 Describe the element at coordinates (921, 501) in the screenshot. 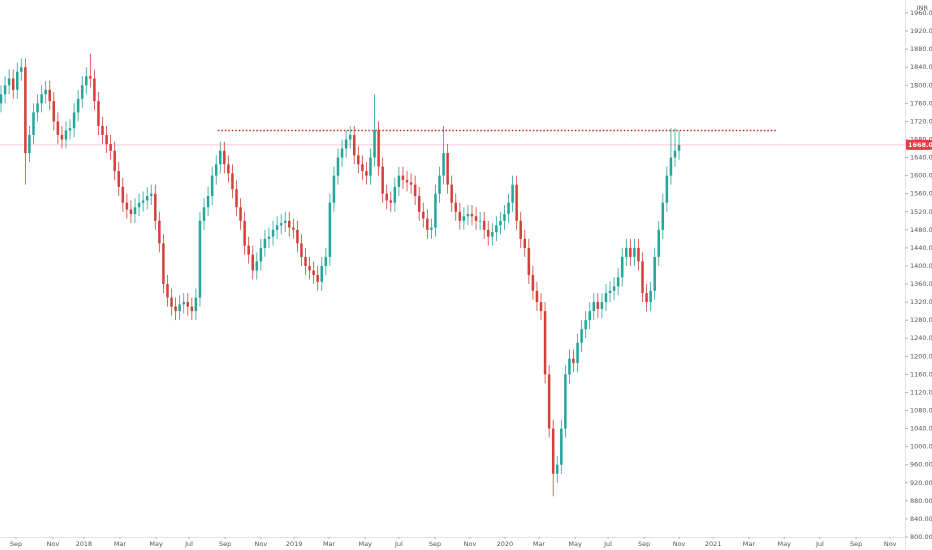

I see `y-tick-label: 880.00` at that location.